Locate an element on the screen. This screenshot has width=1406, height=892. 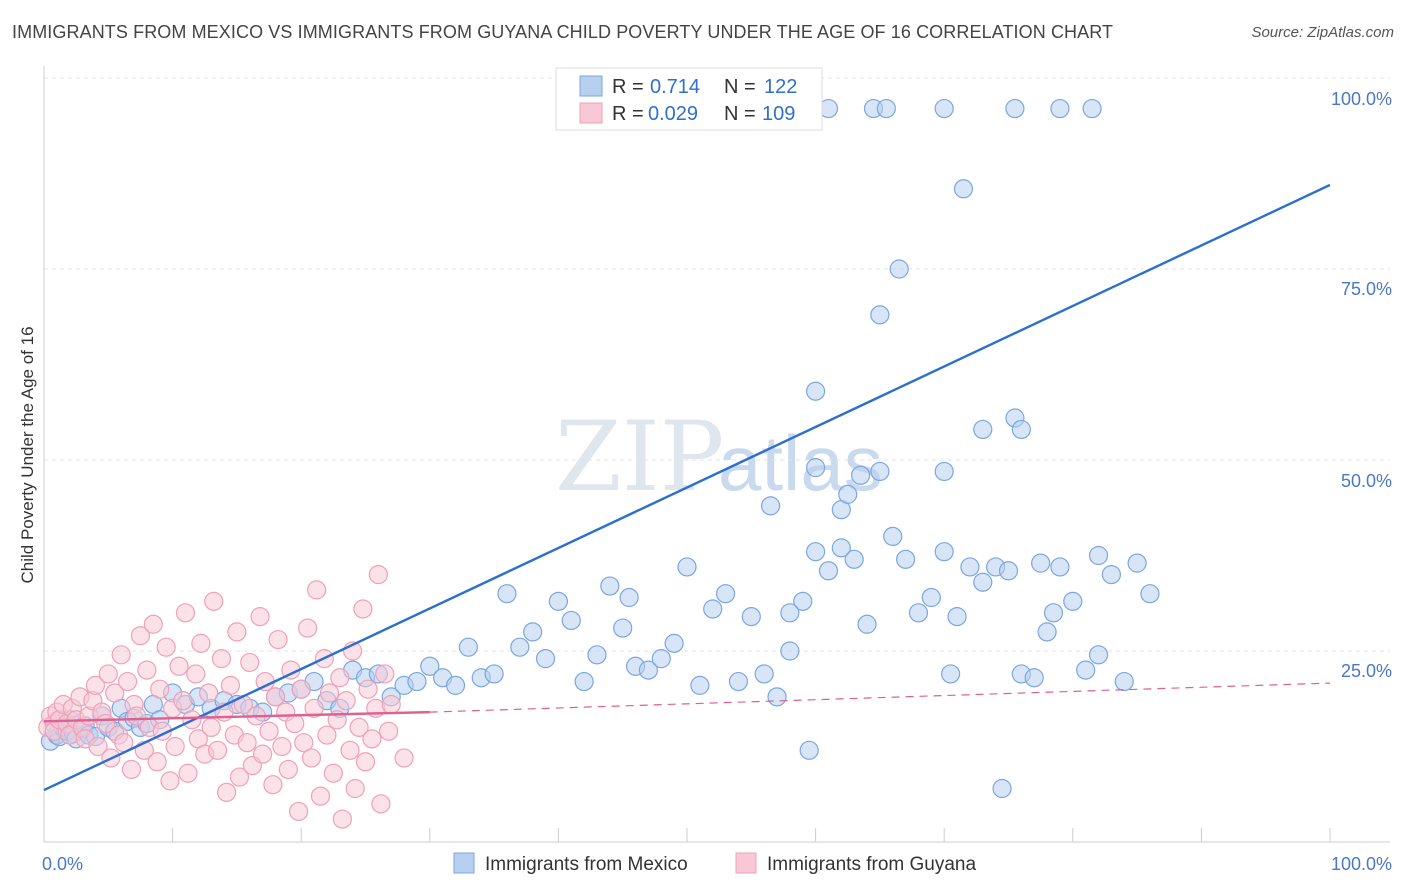
y-axis-label: Child Poverty Under the Age of 16 is located at coordinates (27, 454).